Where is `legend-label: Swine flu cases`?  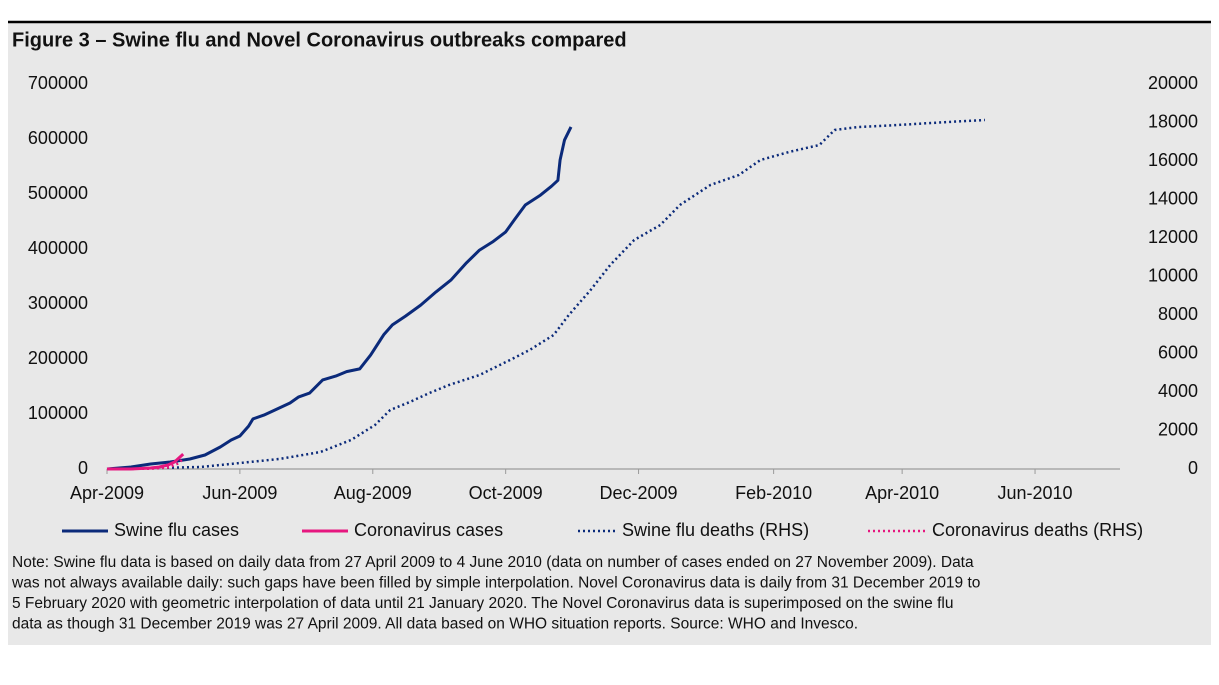
legend-label: Swine flu cases is located at coordinates (176, 530).